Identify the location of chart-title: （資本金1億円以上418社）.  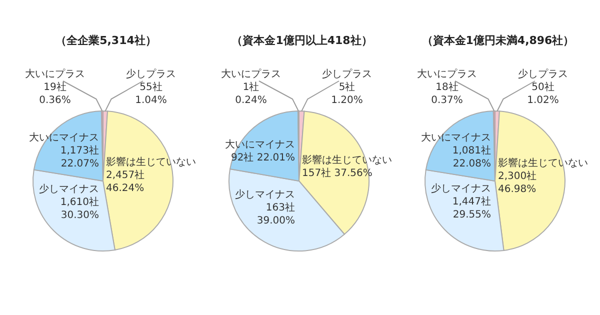
(302, 41).